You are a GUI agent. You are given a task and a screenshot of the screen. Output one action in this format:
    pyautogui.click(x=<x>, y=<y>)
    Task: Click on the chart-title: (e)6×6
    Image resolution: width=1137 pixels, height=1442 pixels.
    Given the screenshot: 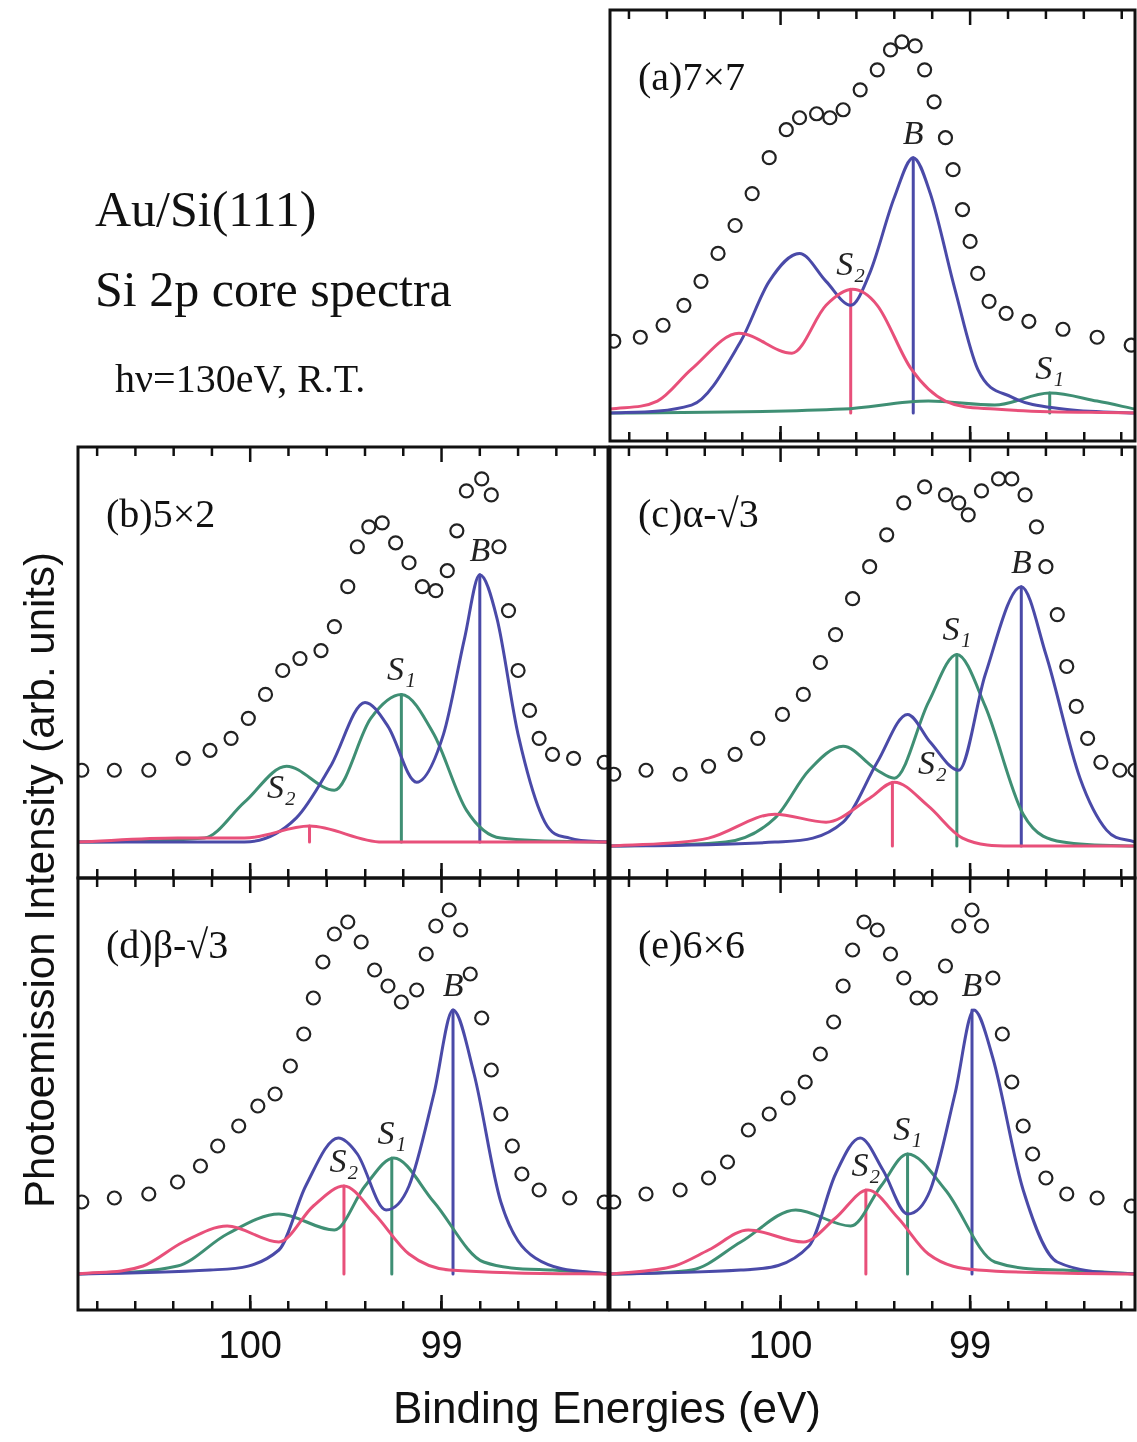 What is the action you would take?
    pyautogui.click(x=691, y=944)
    